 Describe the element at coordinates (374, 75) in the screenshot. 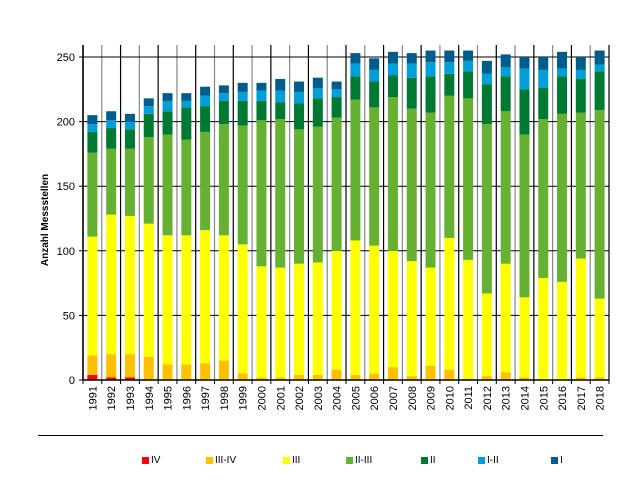

I see `bar-segment-i-ii-2006` at that location.